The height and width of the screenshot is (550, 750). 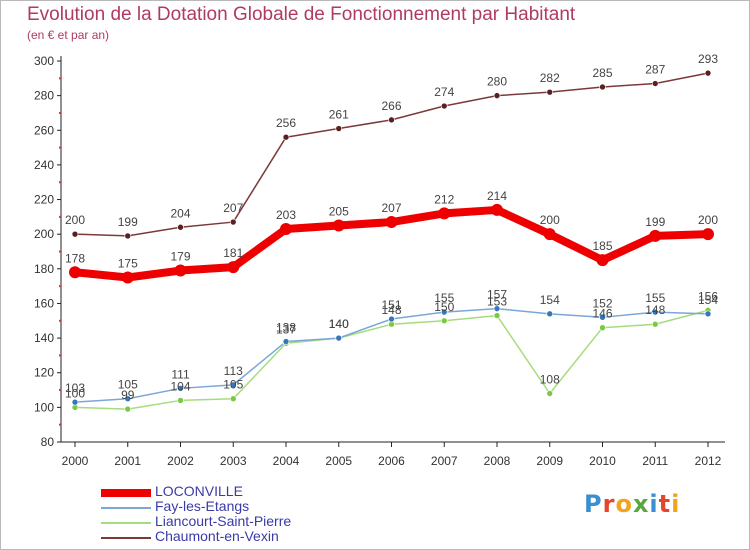 What do you see at coordinates (75, 258) in the screenshot?
I see `data-label-0: 178` at bounding box center [75, 258].